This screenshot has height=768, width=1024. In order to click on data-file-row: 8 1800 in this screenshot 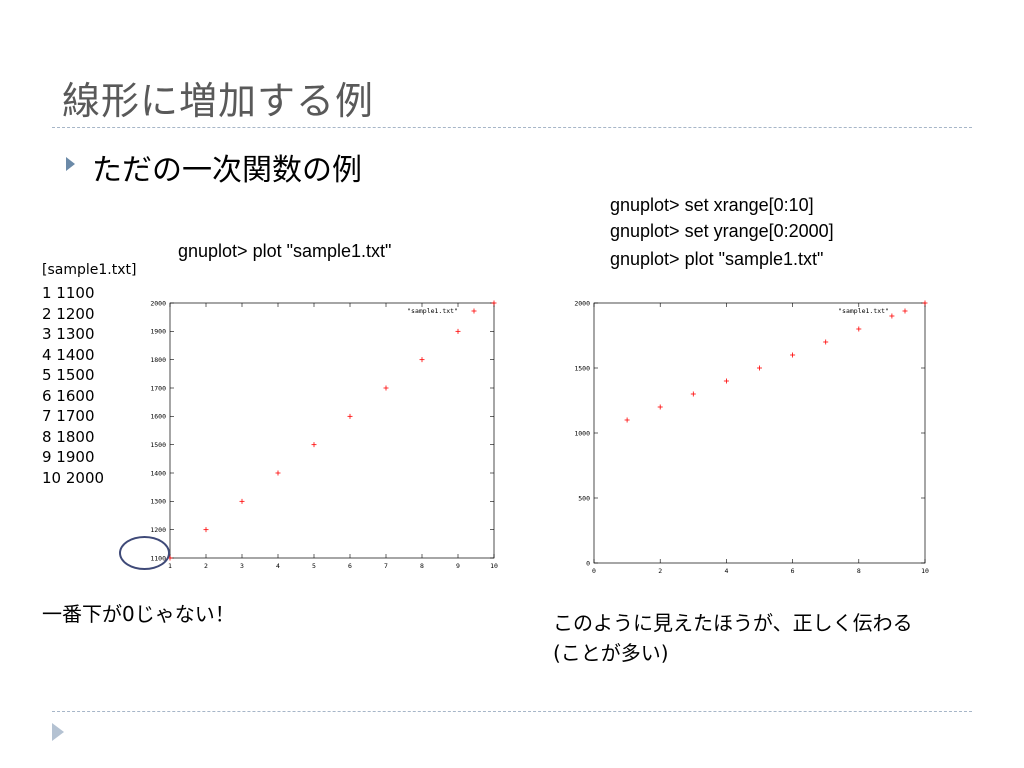, I will do `click(68, 436)`.